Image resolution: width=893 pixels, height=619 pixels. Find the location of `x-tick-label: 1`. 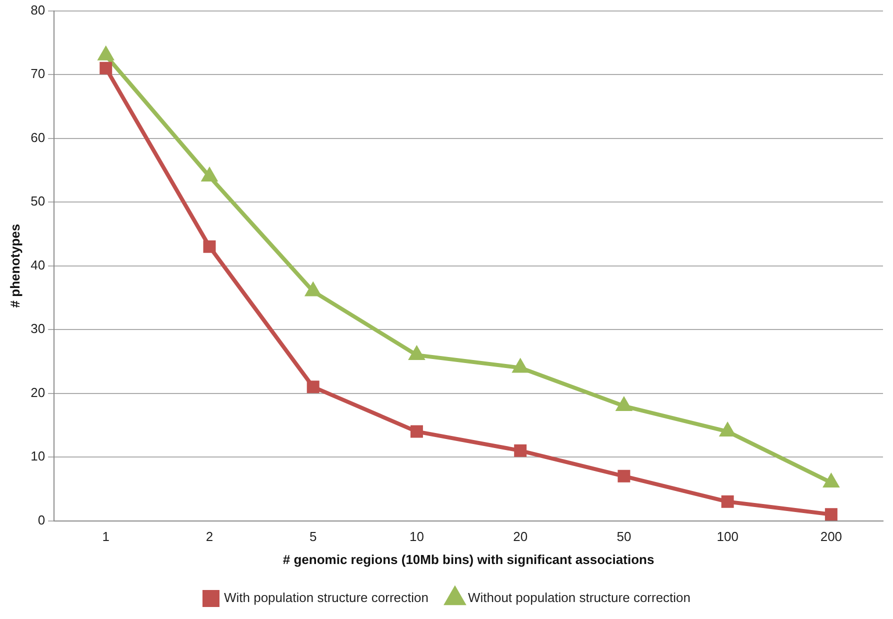

x-tick-label: 1 is located at coordinates (106, 536).